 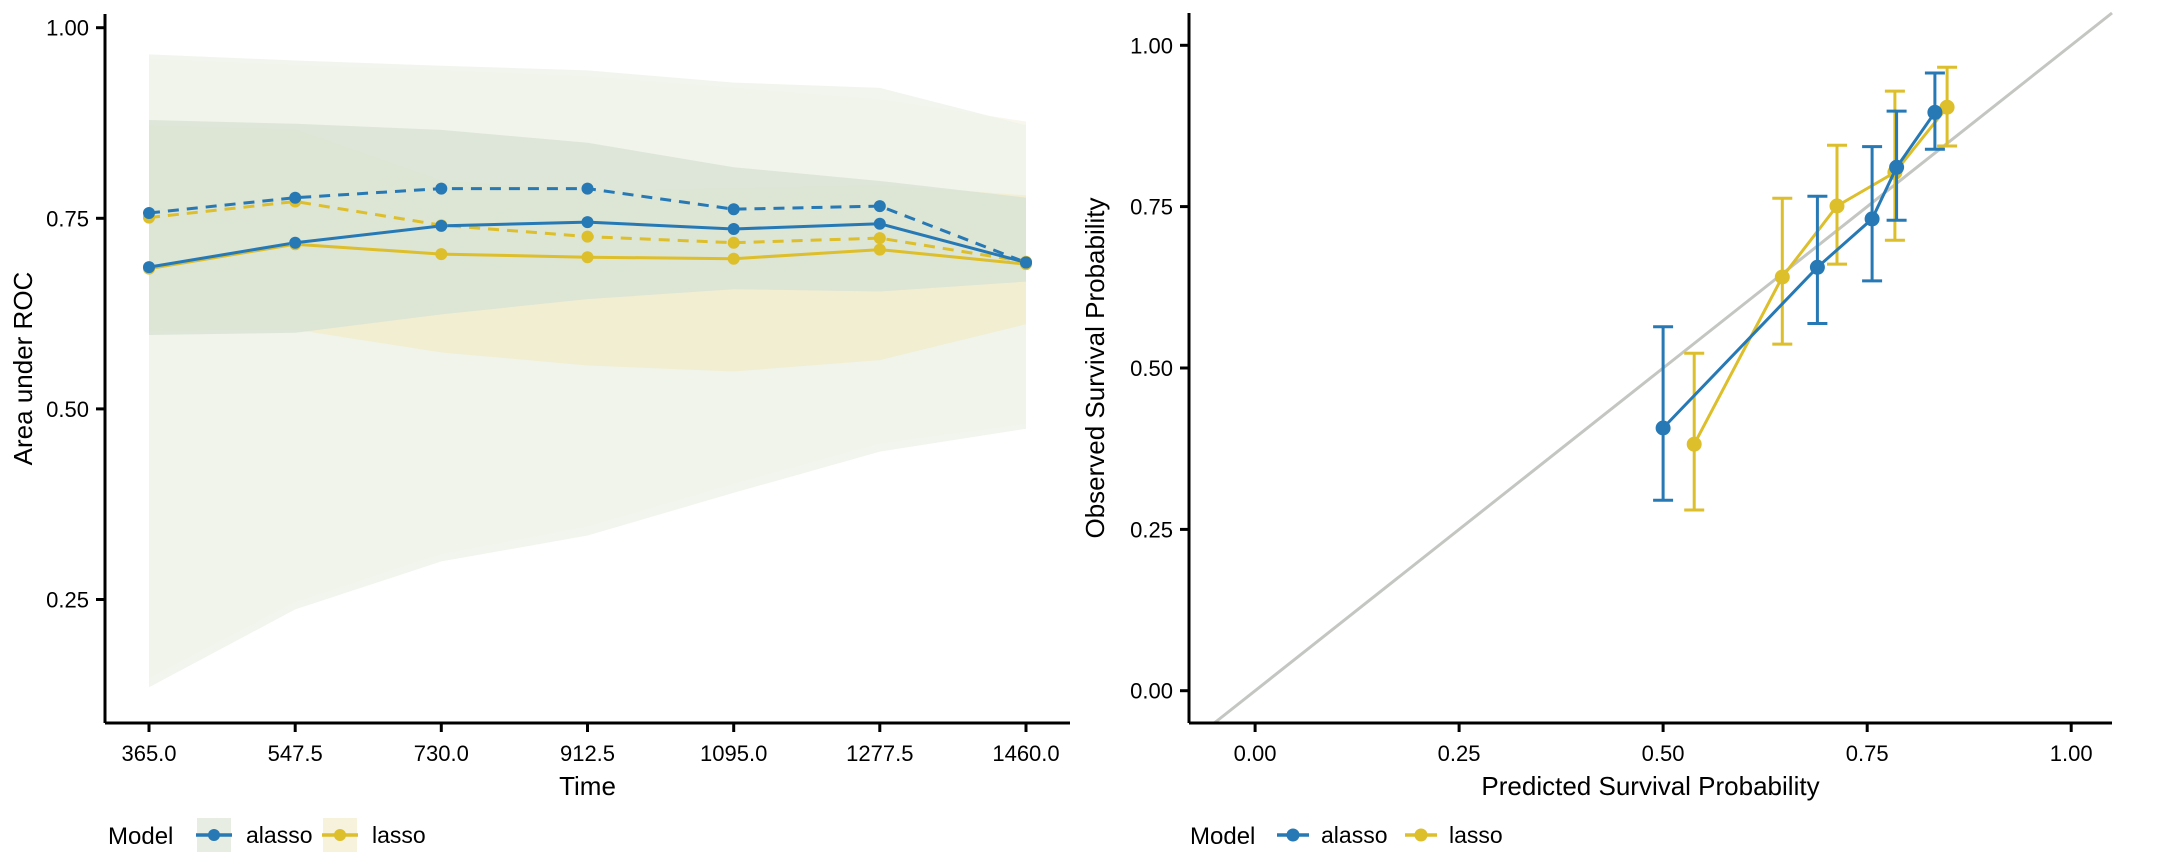 What do you see at coordinates (441, 753) in the screenshot?
I see `x-tick-label: 730.0` at bounding box center [441, 753].